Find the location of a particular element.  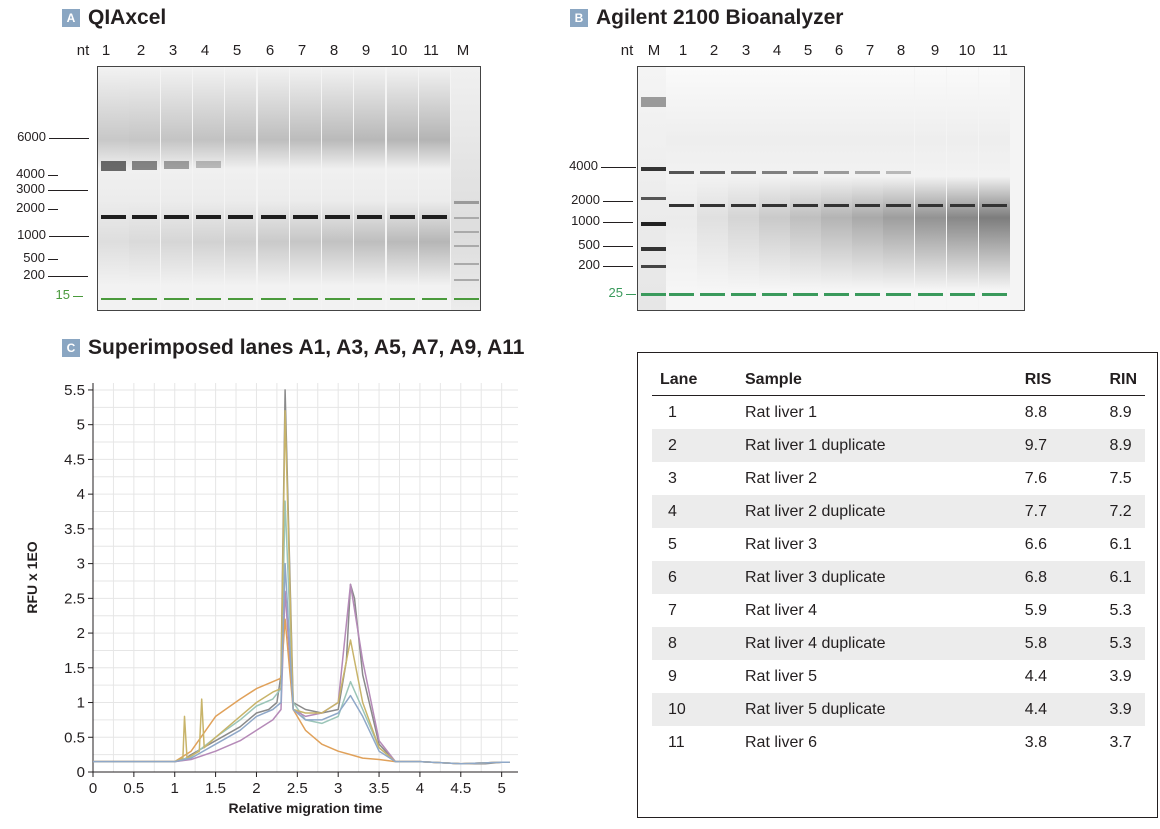

panel-a-lane-label: 6 is located at coordinates (270, 50).